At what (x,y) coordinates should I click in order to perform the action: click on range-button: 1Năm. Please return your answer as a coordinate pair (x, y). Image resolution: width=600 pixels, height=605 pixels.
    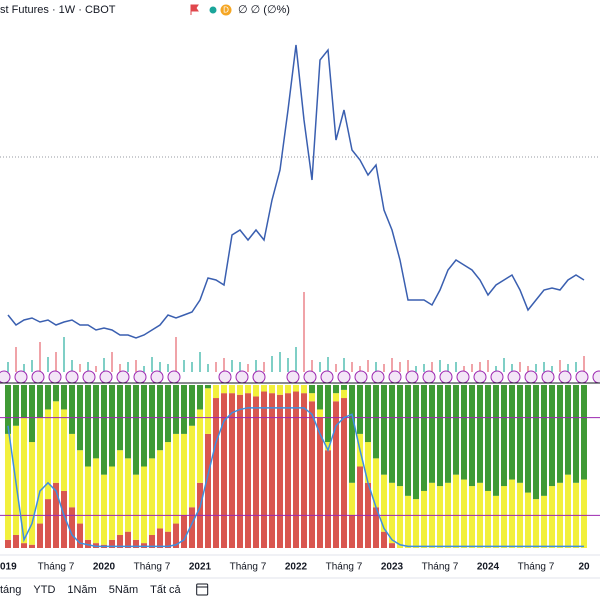
    Looking at the image, I should click on (81, 590).